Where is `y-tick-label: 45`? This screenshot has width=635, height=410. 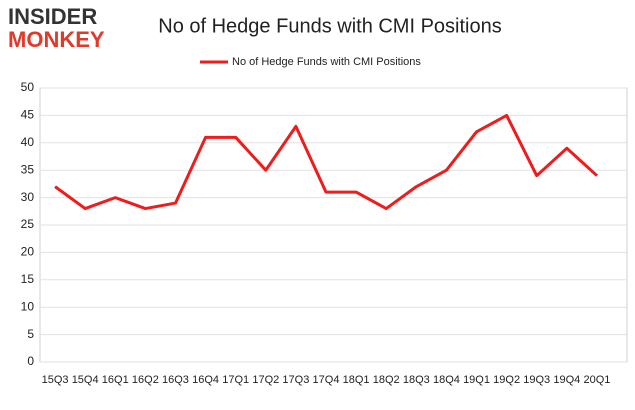 y-tick-label: 45 is located at coordinates (28, 115).